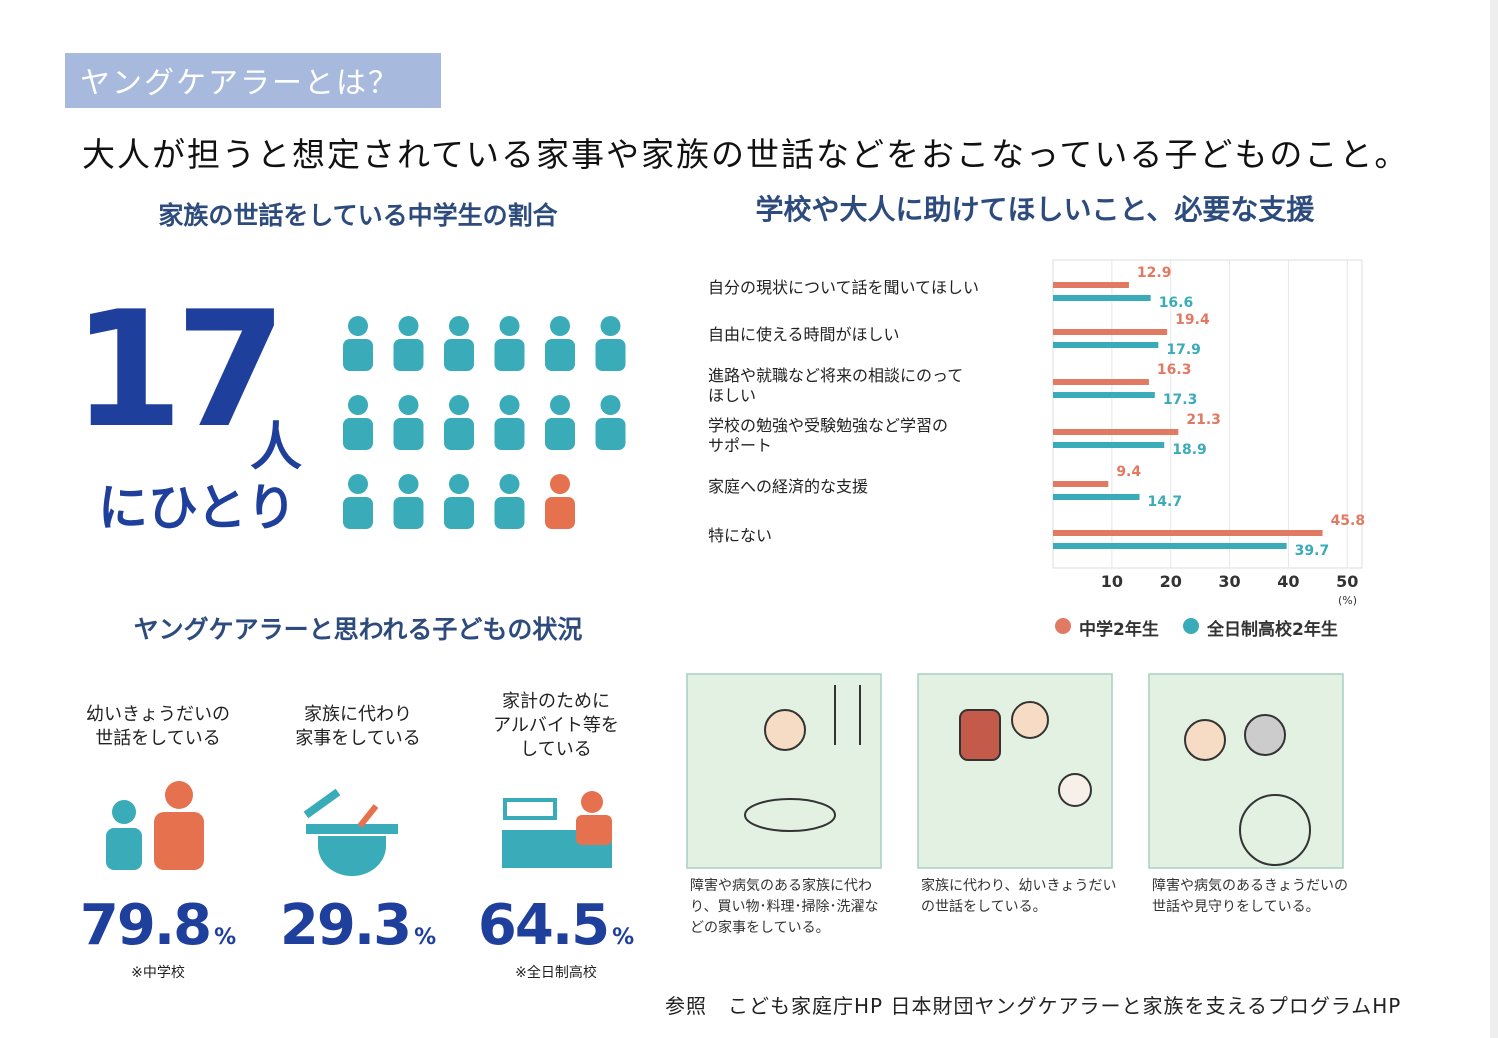  Describe the element at coordinates (746, 154) in the screenshot. I see `definition: 大人が担うと想定されている家事や家族の世話などをおこなっている子どものこと。` at that location.